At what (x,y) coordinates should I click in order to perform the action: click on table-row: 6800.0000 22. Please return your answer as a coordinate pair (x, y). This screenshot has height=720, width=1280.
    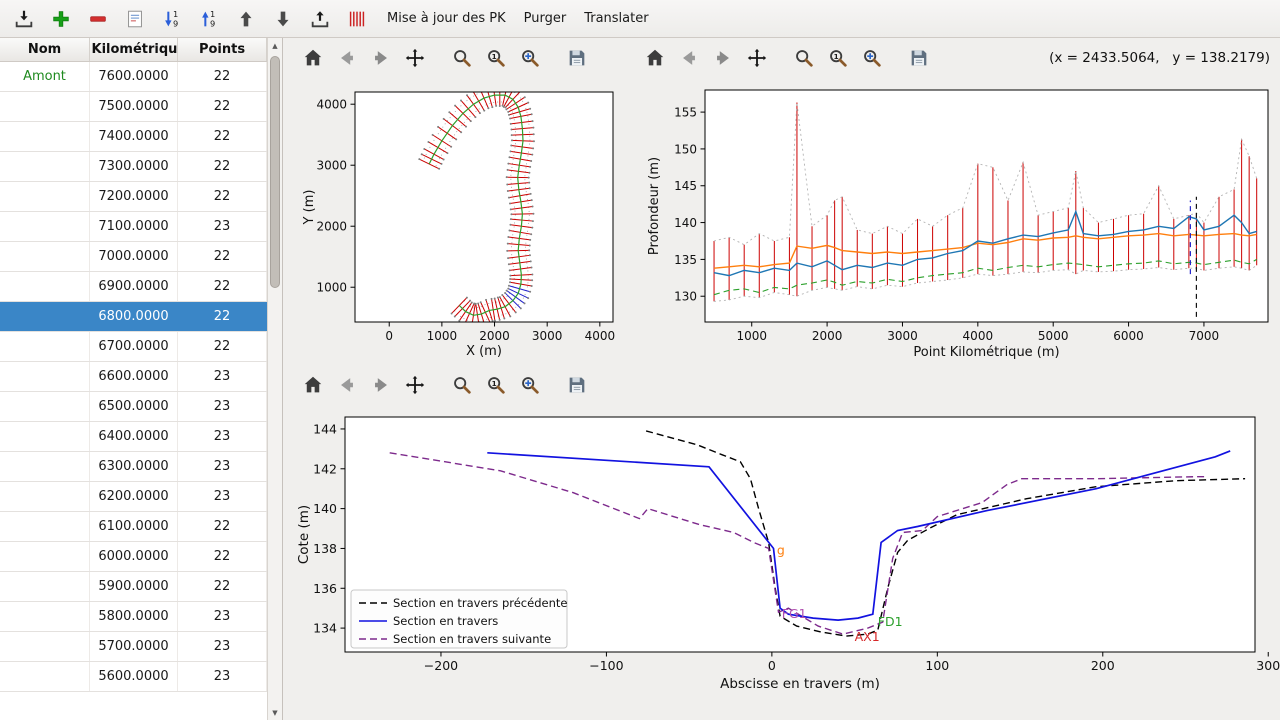
    Looking at the image, I should click on (133, 317).